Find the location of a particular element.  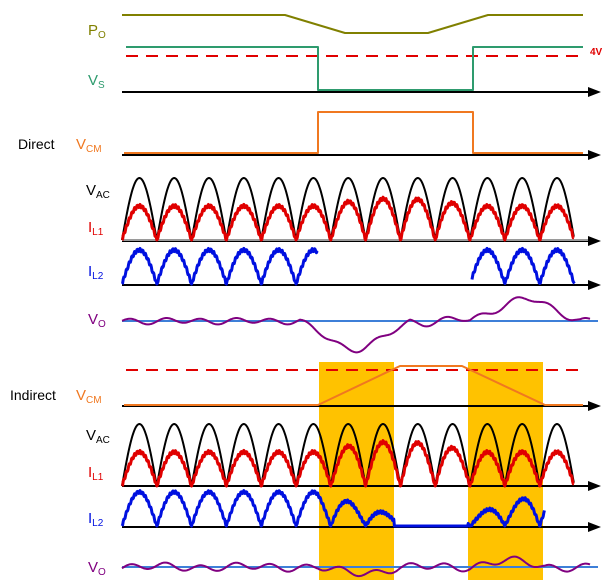

label-vcm-indirect: VCM is located at coordinates (89, 397).